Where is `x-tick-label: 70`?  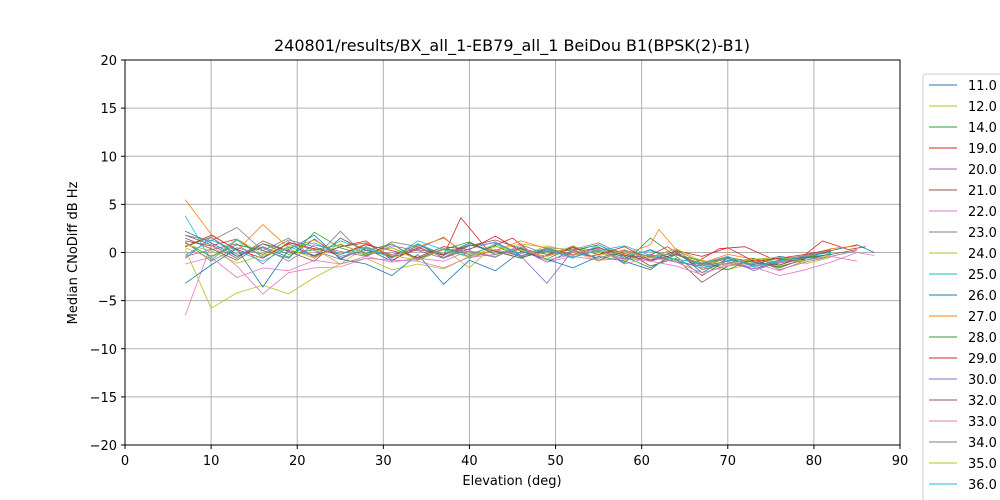
x-tick-label: 70 is located at coordinates (728, 461).